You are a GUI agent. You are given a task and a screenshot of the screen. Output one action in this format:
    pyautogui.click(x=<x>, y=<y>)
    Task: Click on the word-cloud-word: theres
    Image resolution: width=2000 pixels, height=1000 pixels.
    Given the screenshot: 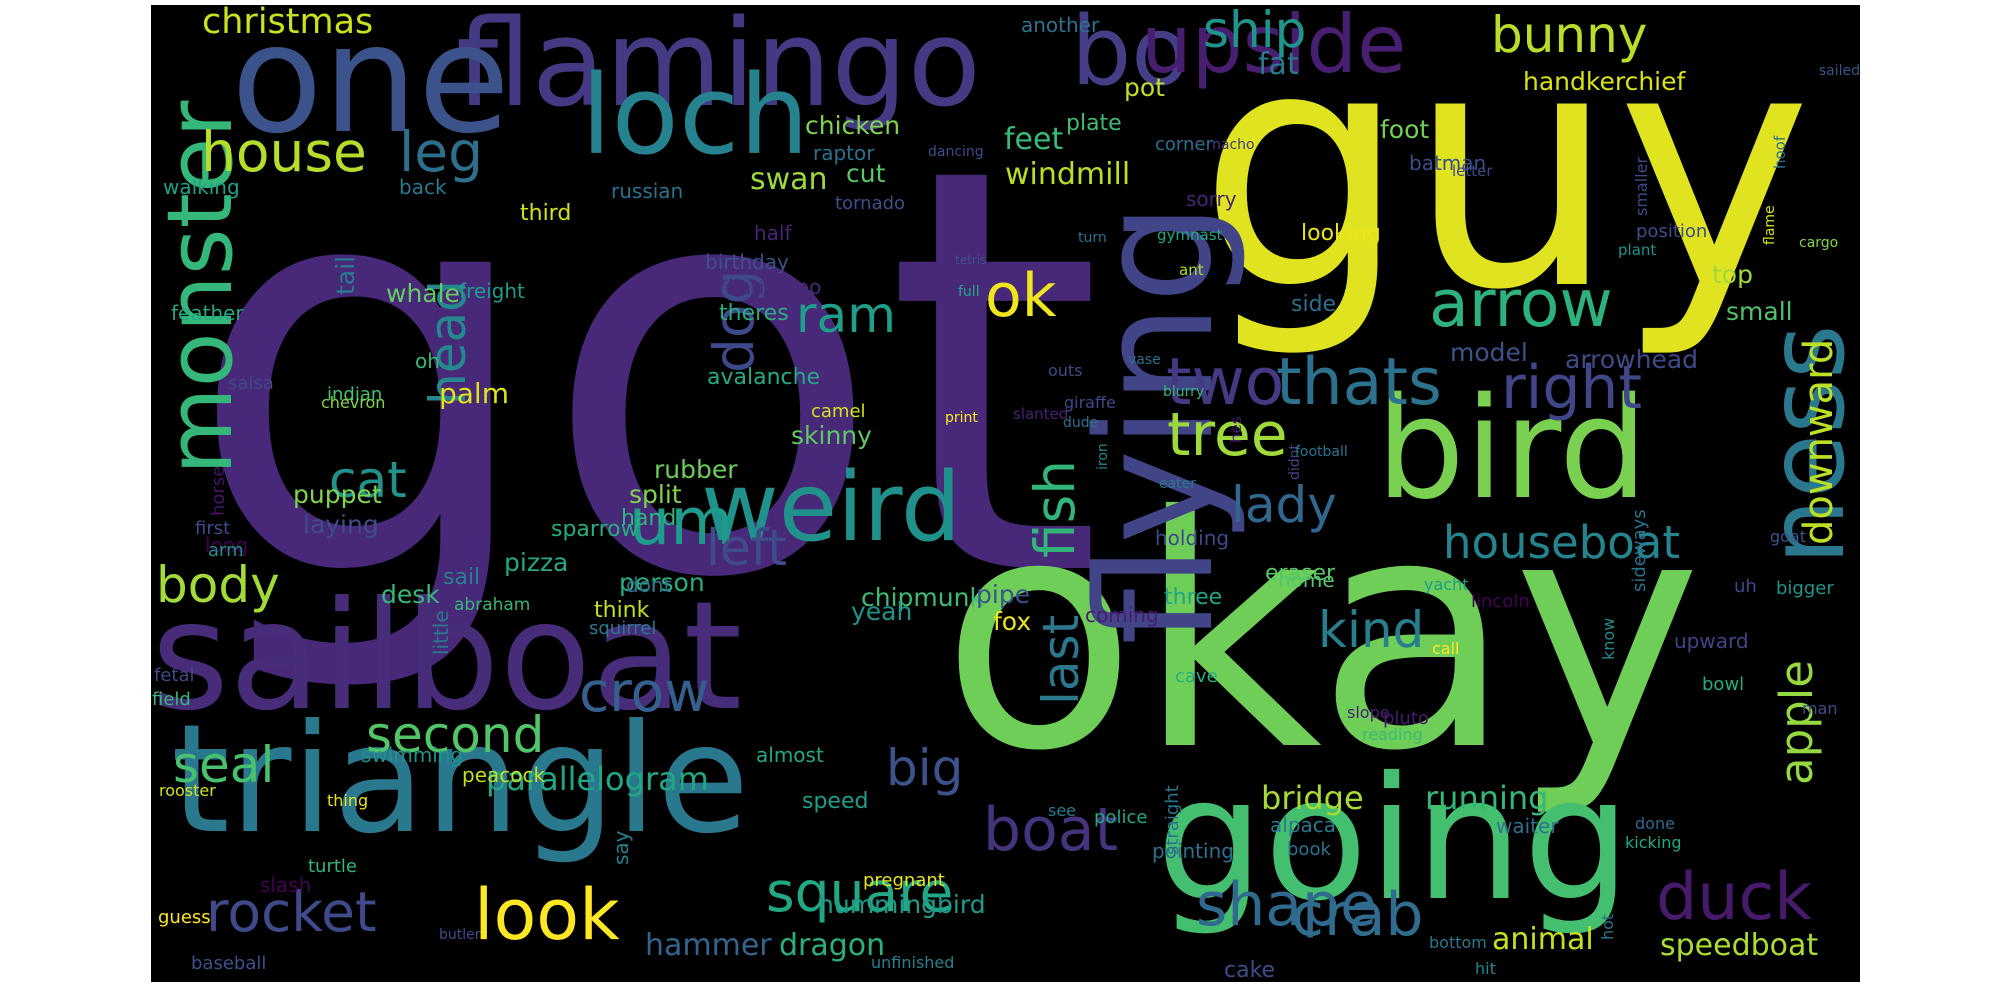 What is the action you would take?
    pyautogui.click(x=754, y=313)
    